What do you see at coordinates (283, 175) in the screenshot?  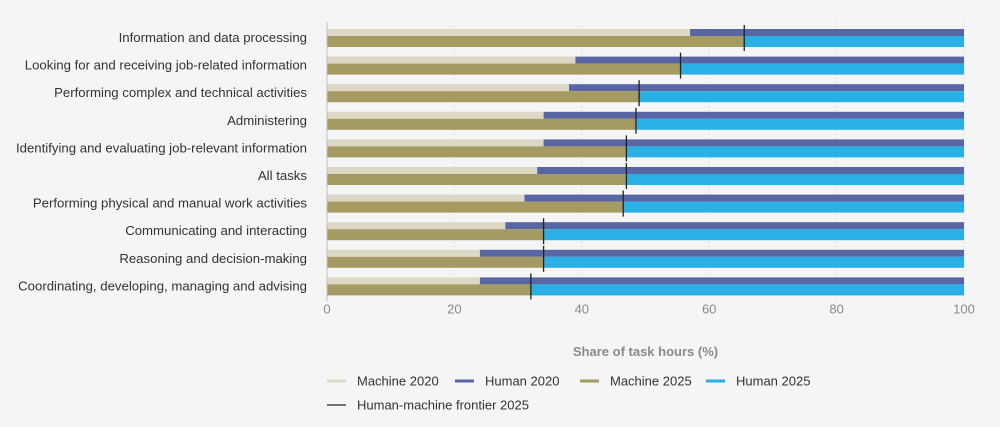 I see `category-label: All tasks` at bounding box center [283, 175].